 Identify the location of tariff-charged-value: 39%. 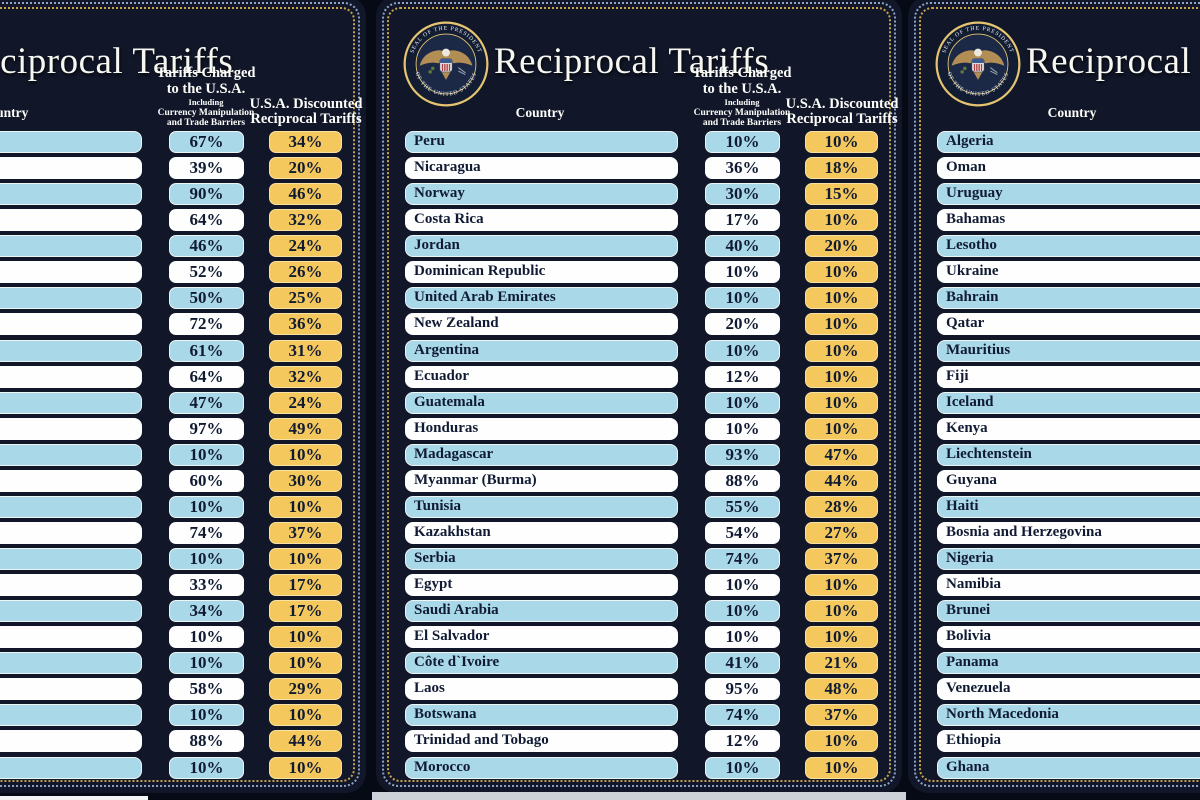
(206, 168).